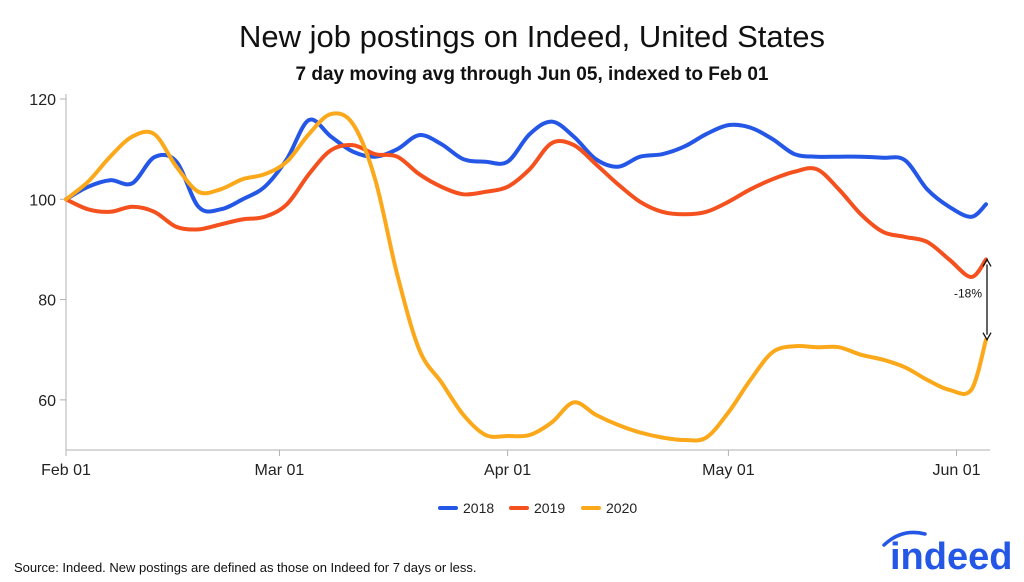 Image resolution: width=1024 pixels, height=582 pixels. What do you see at coordinates (968, 294) in the screenshot?
I see `annotation-label: -18%` at bounding box center [968, 294].